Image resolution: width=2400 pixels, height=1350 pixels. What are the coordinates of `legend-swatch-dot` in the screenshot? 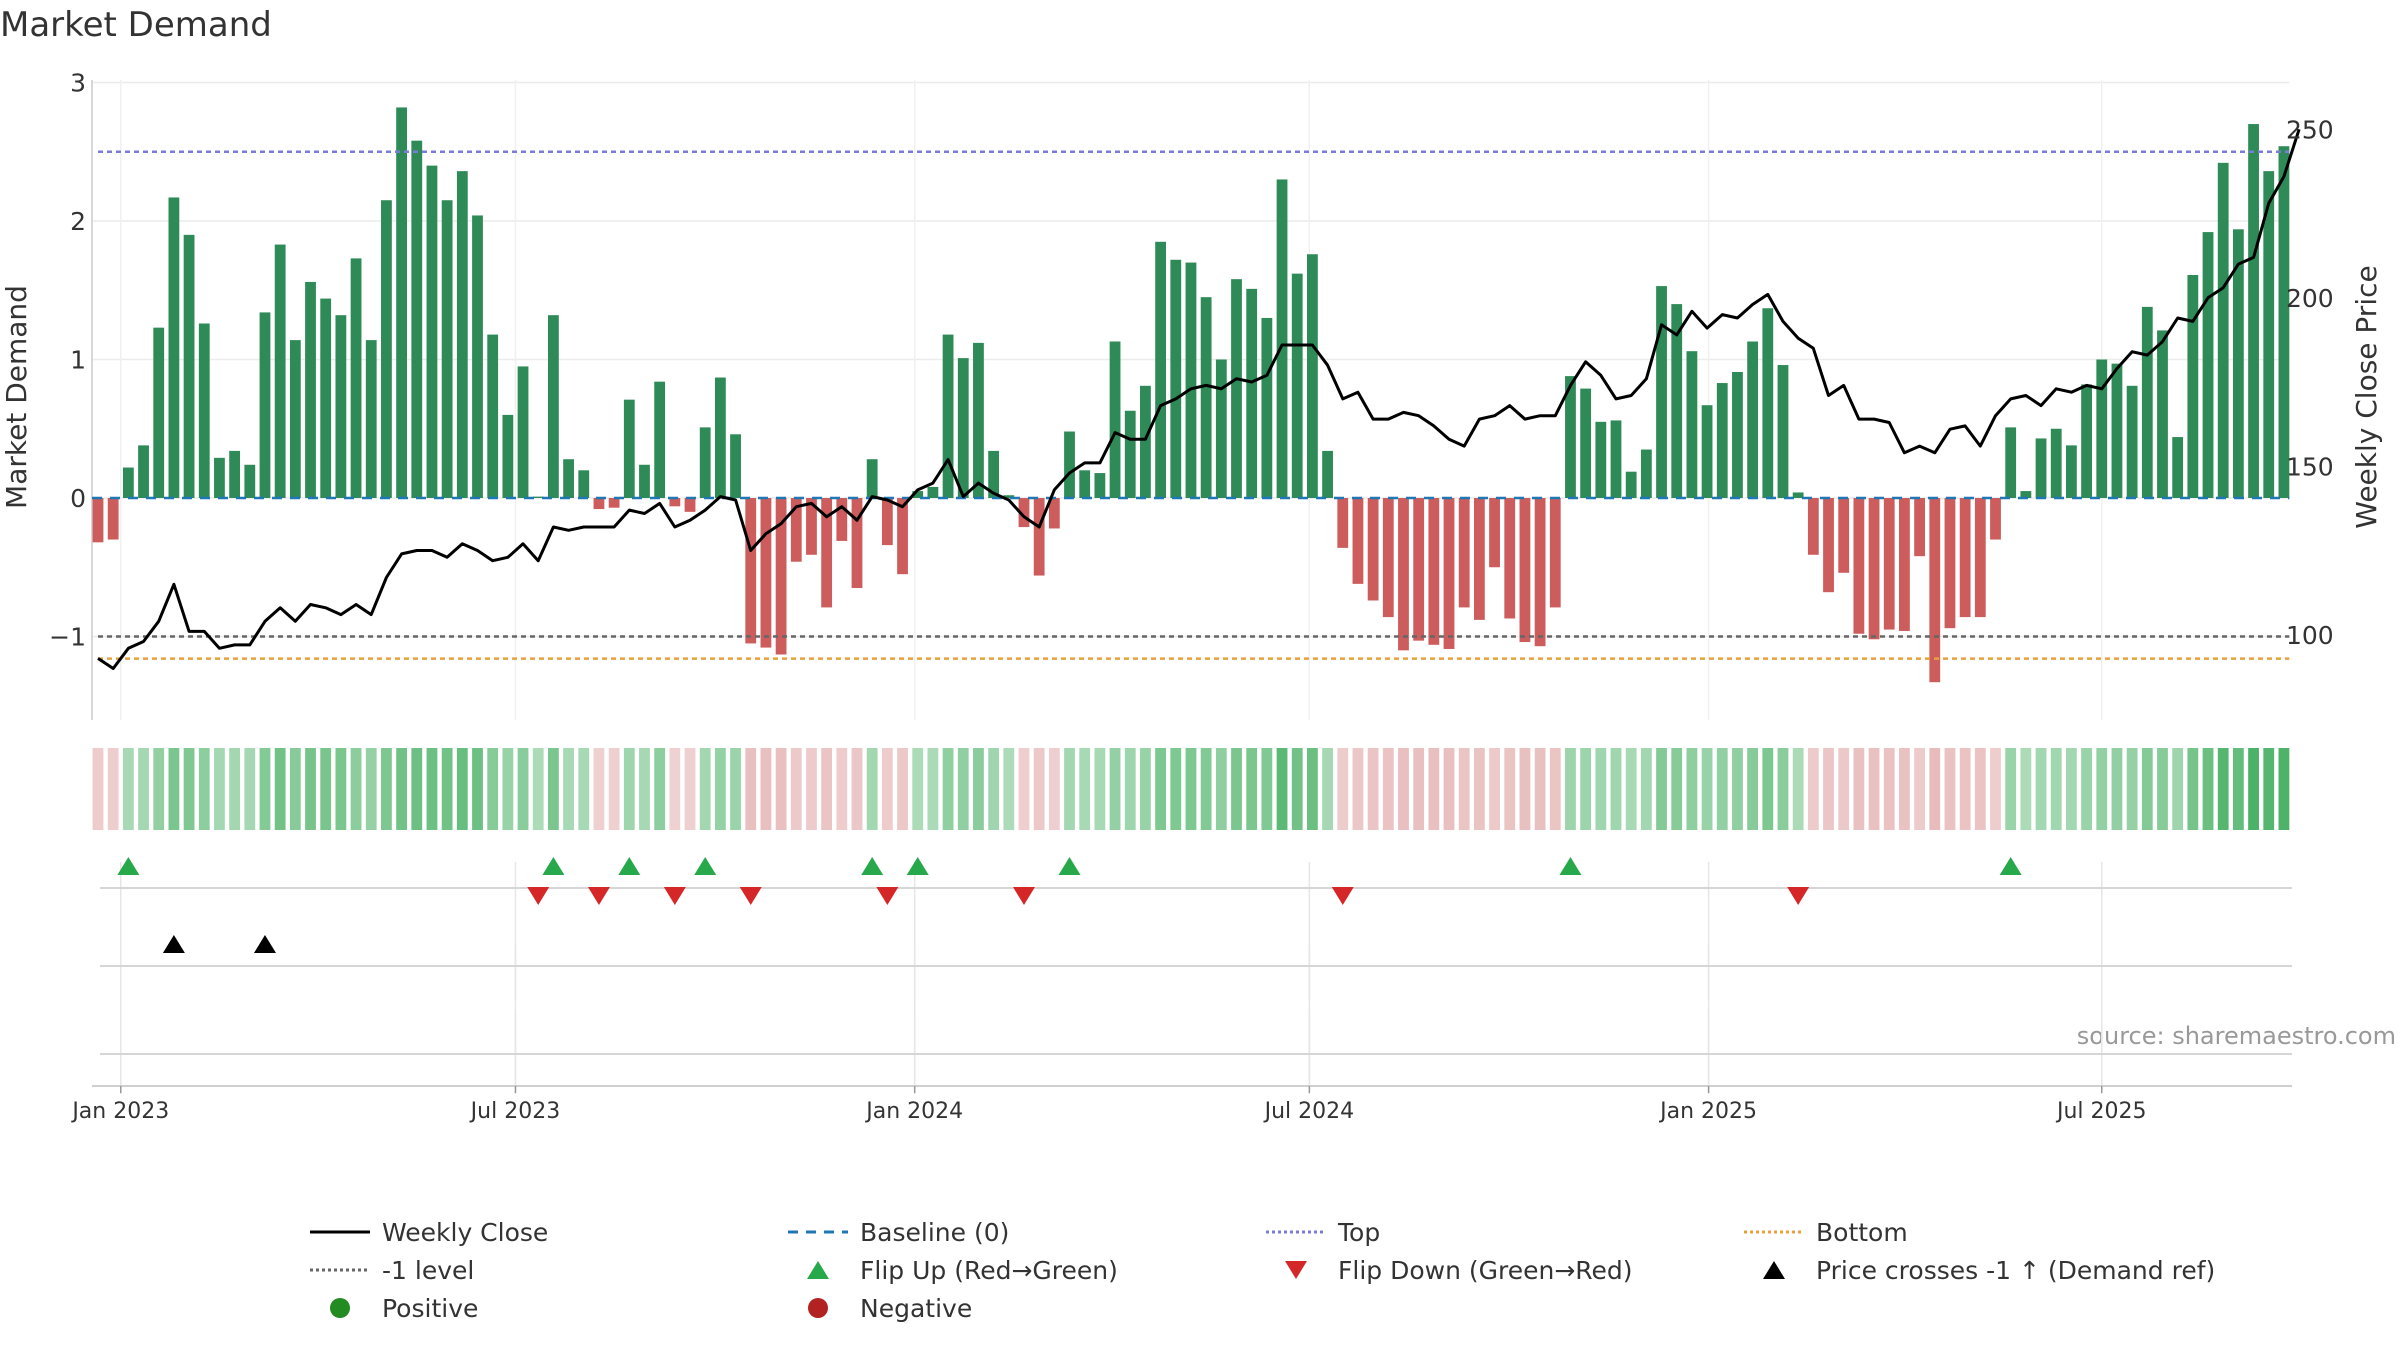 It's located at (340, 1308).